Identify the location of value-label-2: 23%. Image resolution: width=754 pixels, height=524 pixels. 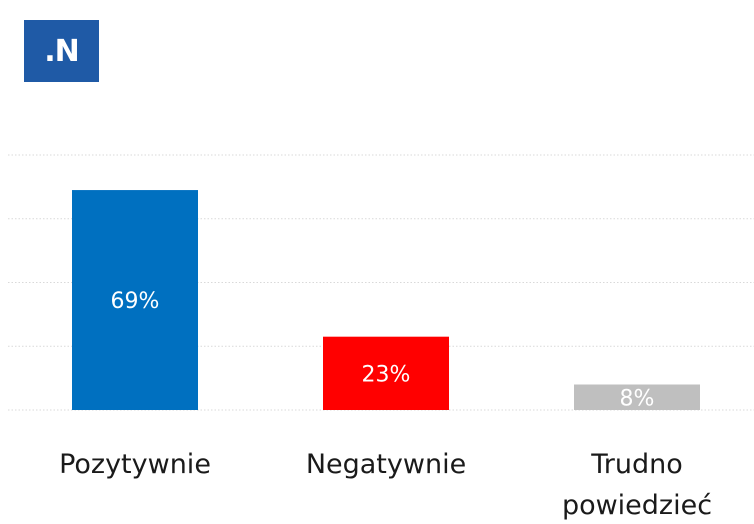
(386, 374).